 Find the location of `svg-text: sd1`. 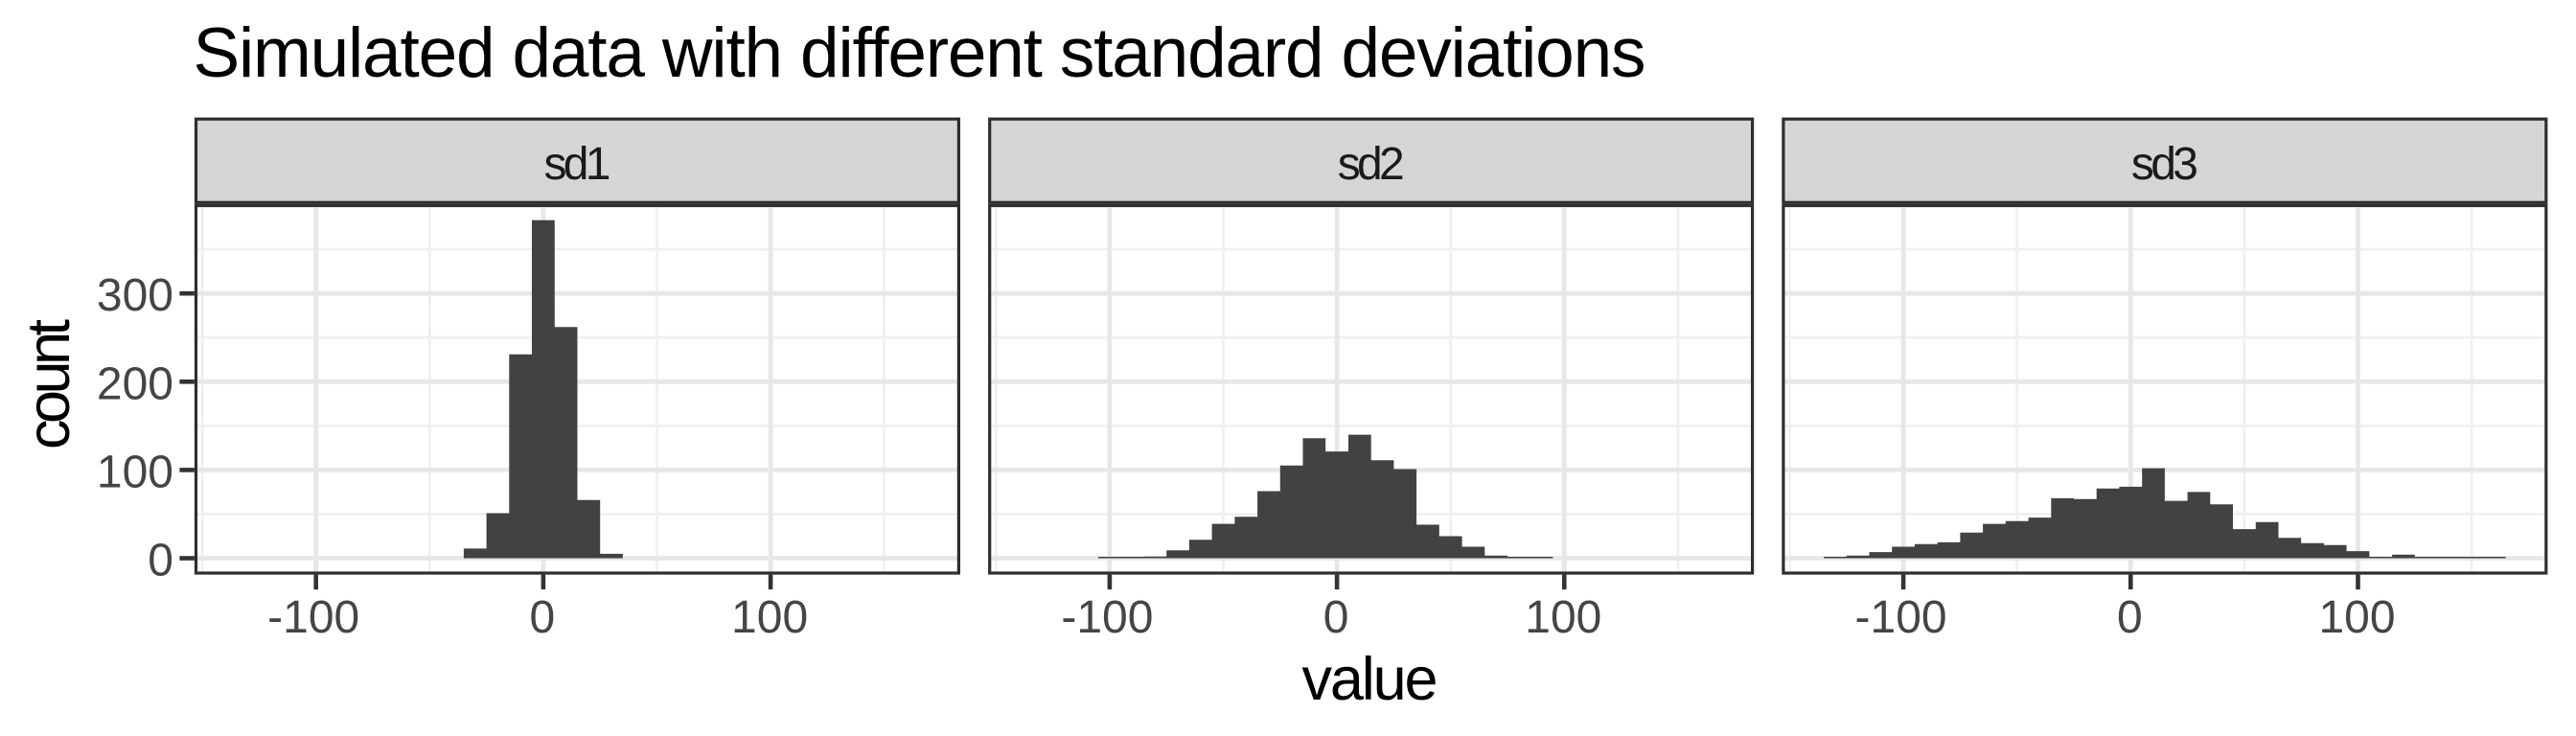

svg-text: sd1 is located at coordinates (577, 164).